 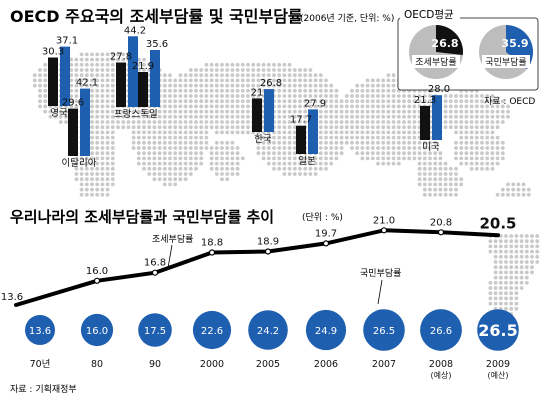 What do you see at coordinates (263, 139) in the screenshot?
I see `country-label: 한국` at bounding box center [263, 139].